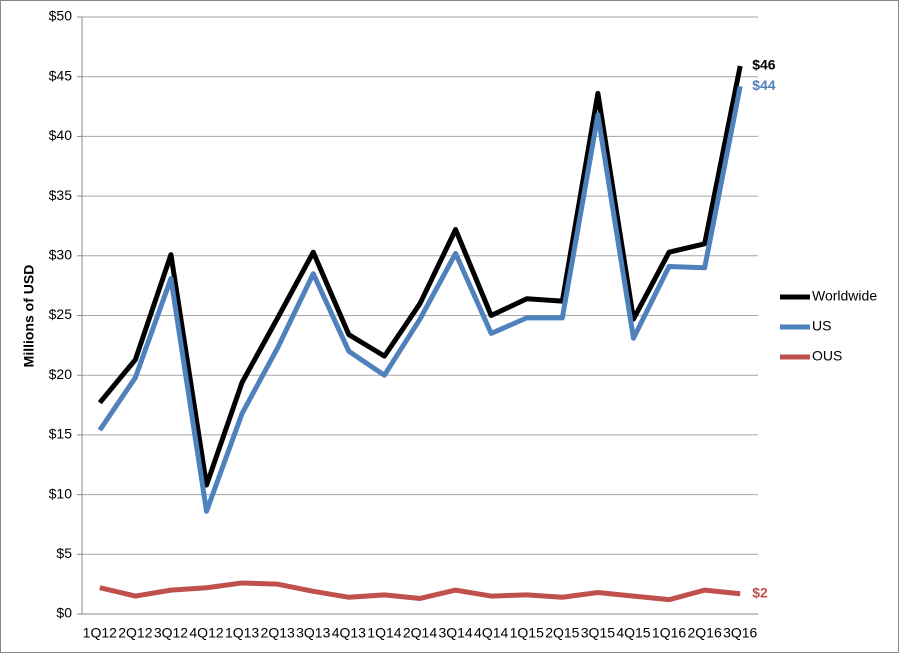 Image resolution: width=899 pixels, height=653 pixels. I want to click on x-tick-label: 3Q14, so click(455, 633).